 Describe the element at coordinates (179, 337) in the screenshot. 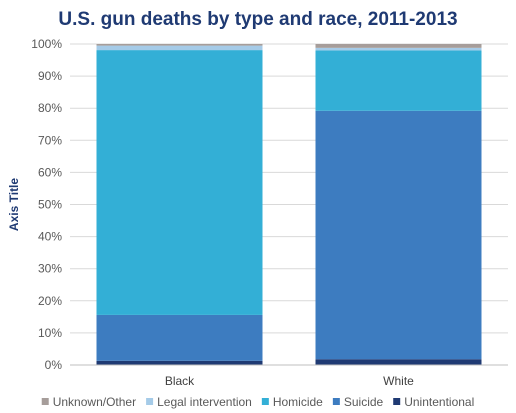

I see `bar-segment-suicide` at that location.